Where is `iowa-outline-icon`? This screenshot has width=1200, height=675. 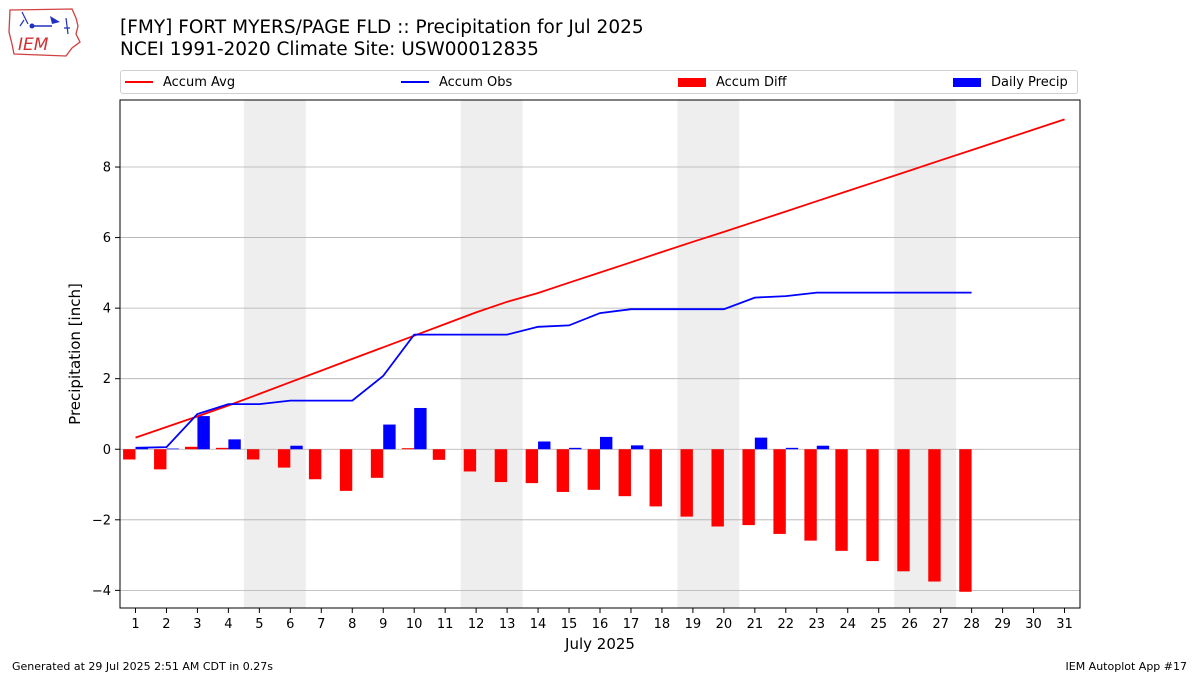 iowa-outline-icon is located at coordinates (44, 32).